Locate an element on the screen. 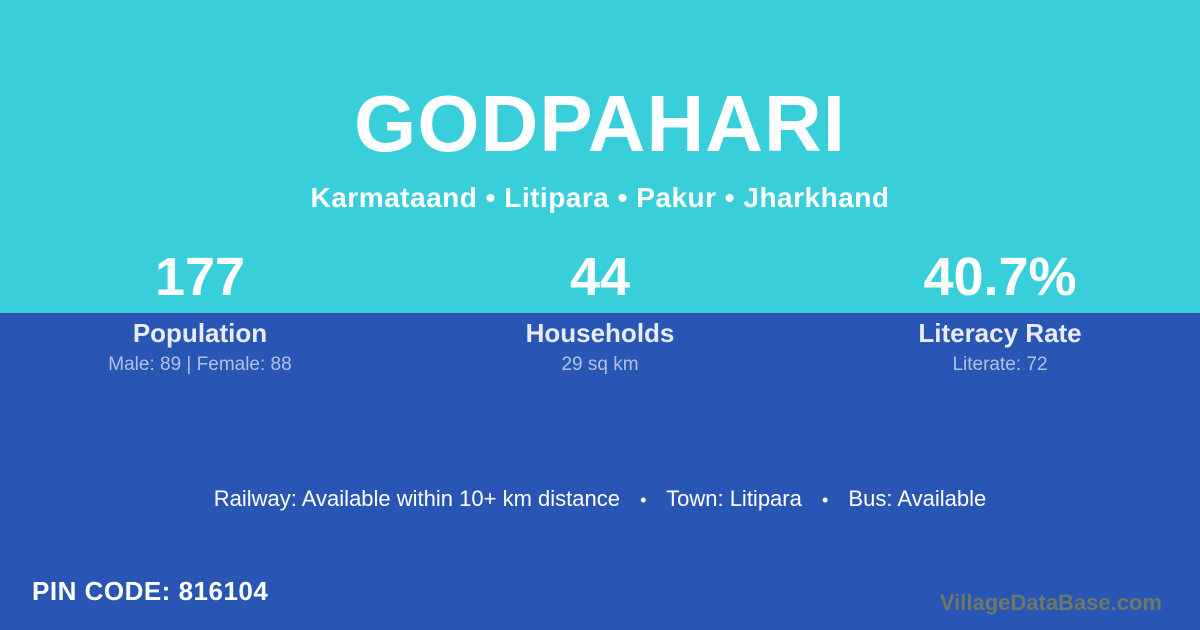 The width and height of the screenshot is (1200, 630). literacy-value: 40.7% is located at coordinates (1000, 277).